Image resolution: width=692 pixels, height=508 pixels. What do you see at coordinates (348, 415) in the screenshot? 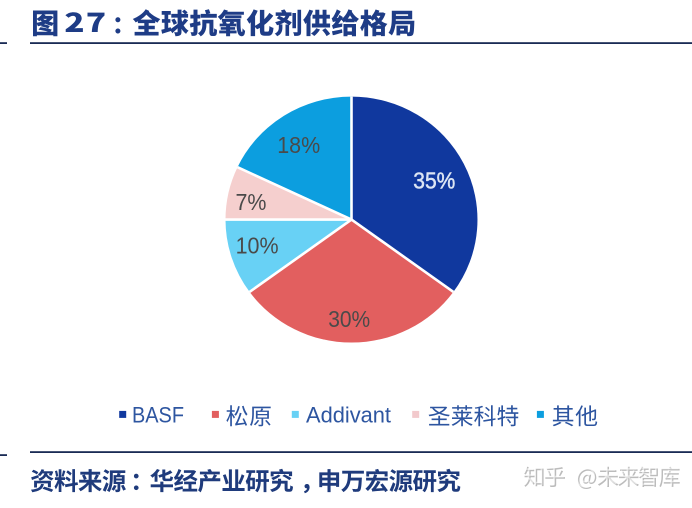
I see `svg-text: Addivant` at bounding box center [348, 415].